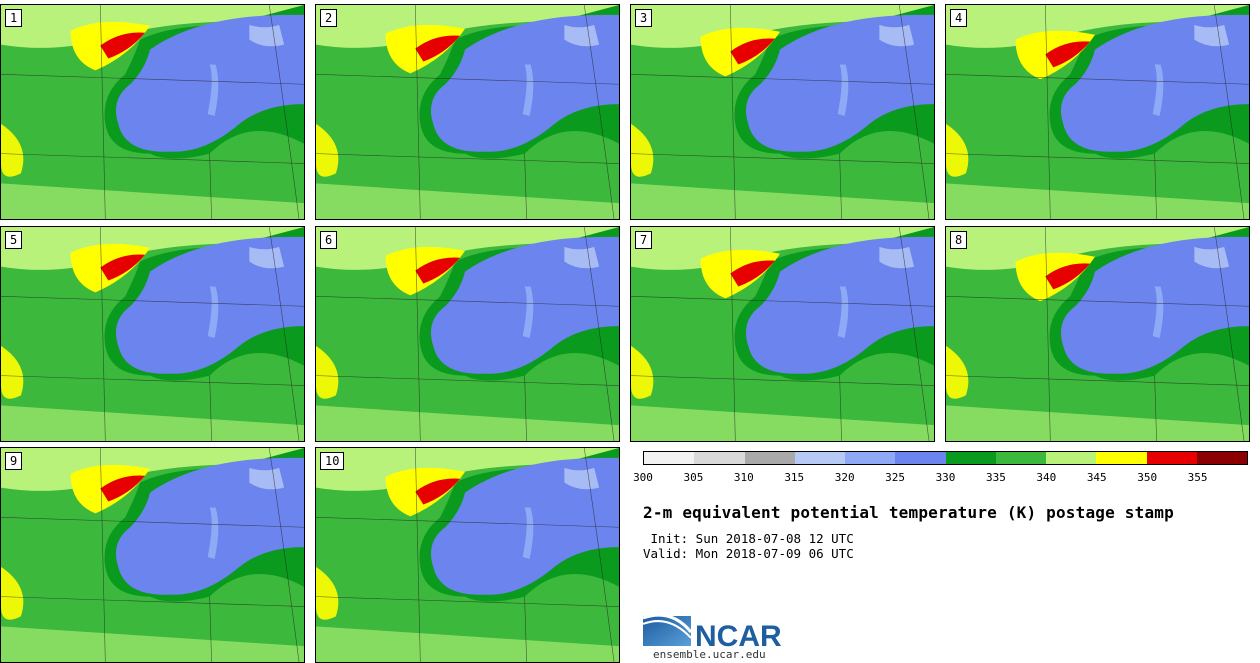  What do you see at coordinates (995, 477) in the screenshot?
I see `colorbar-tick-label: 335` at bounding box center [995, 477].